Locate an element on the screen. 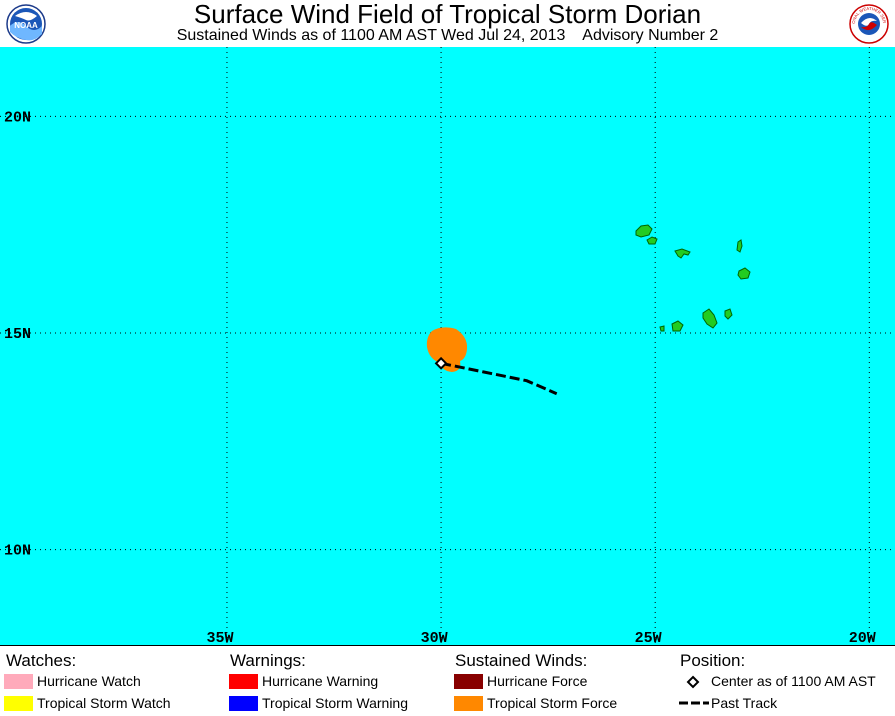 Image resolution: width=895 pixels, height=716 pixels. legend-center-label: Center as of 1100 AM AST is located at coordinates (793, 681).